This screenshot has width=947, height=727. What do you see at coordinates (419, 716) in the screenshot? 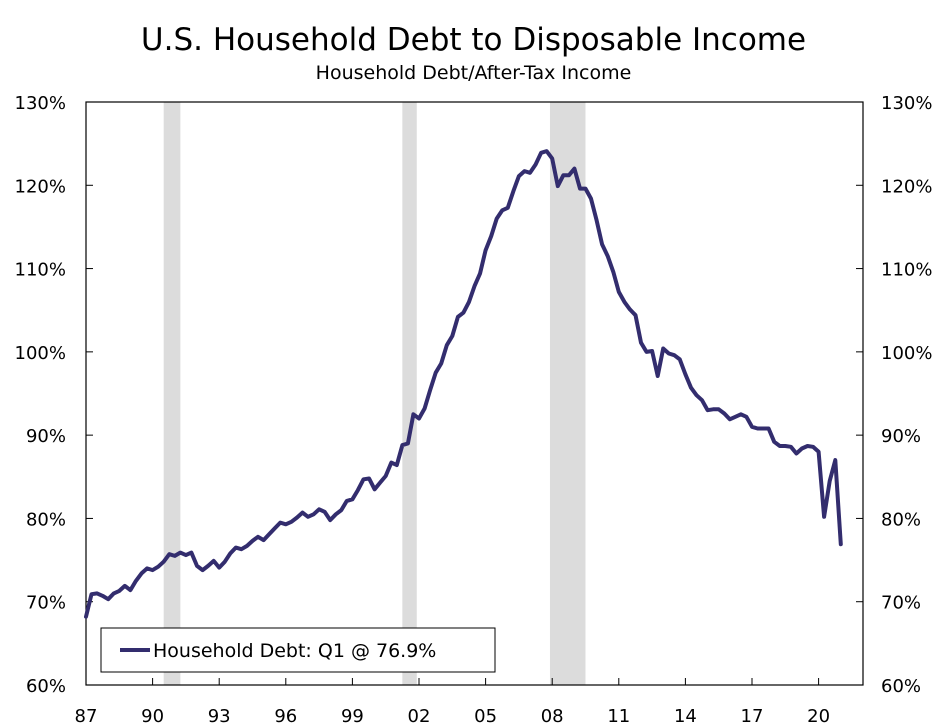
I see `x-tick-label: 02` at bounding box center [419, 716].